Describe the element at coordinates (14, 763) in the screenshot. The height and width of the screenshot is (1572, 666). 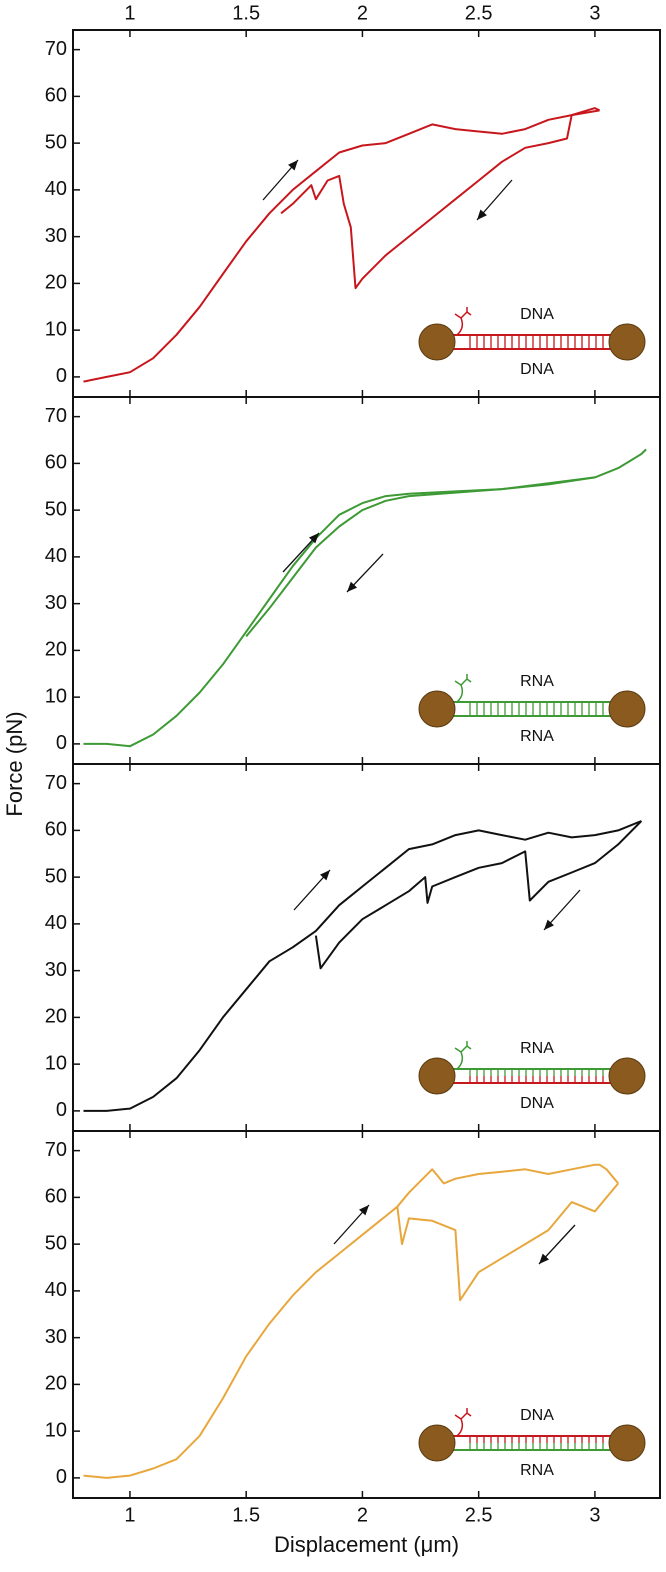
I see `y-axis-label: Force (pN)` at that location.